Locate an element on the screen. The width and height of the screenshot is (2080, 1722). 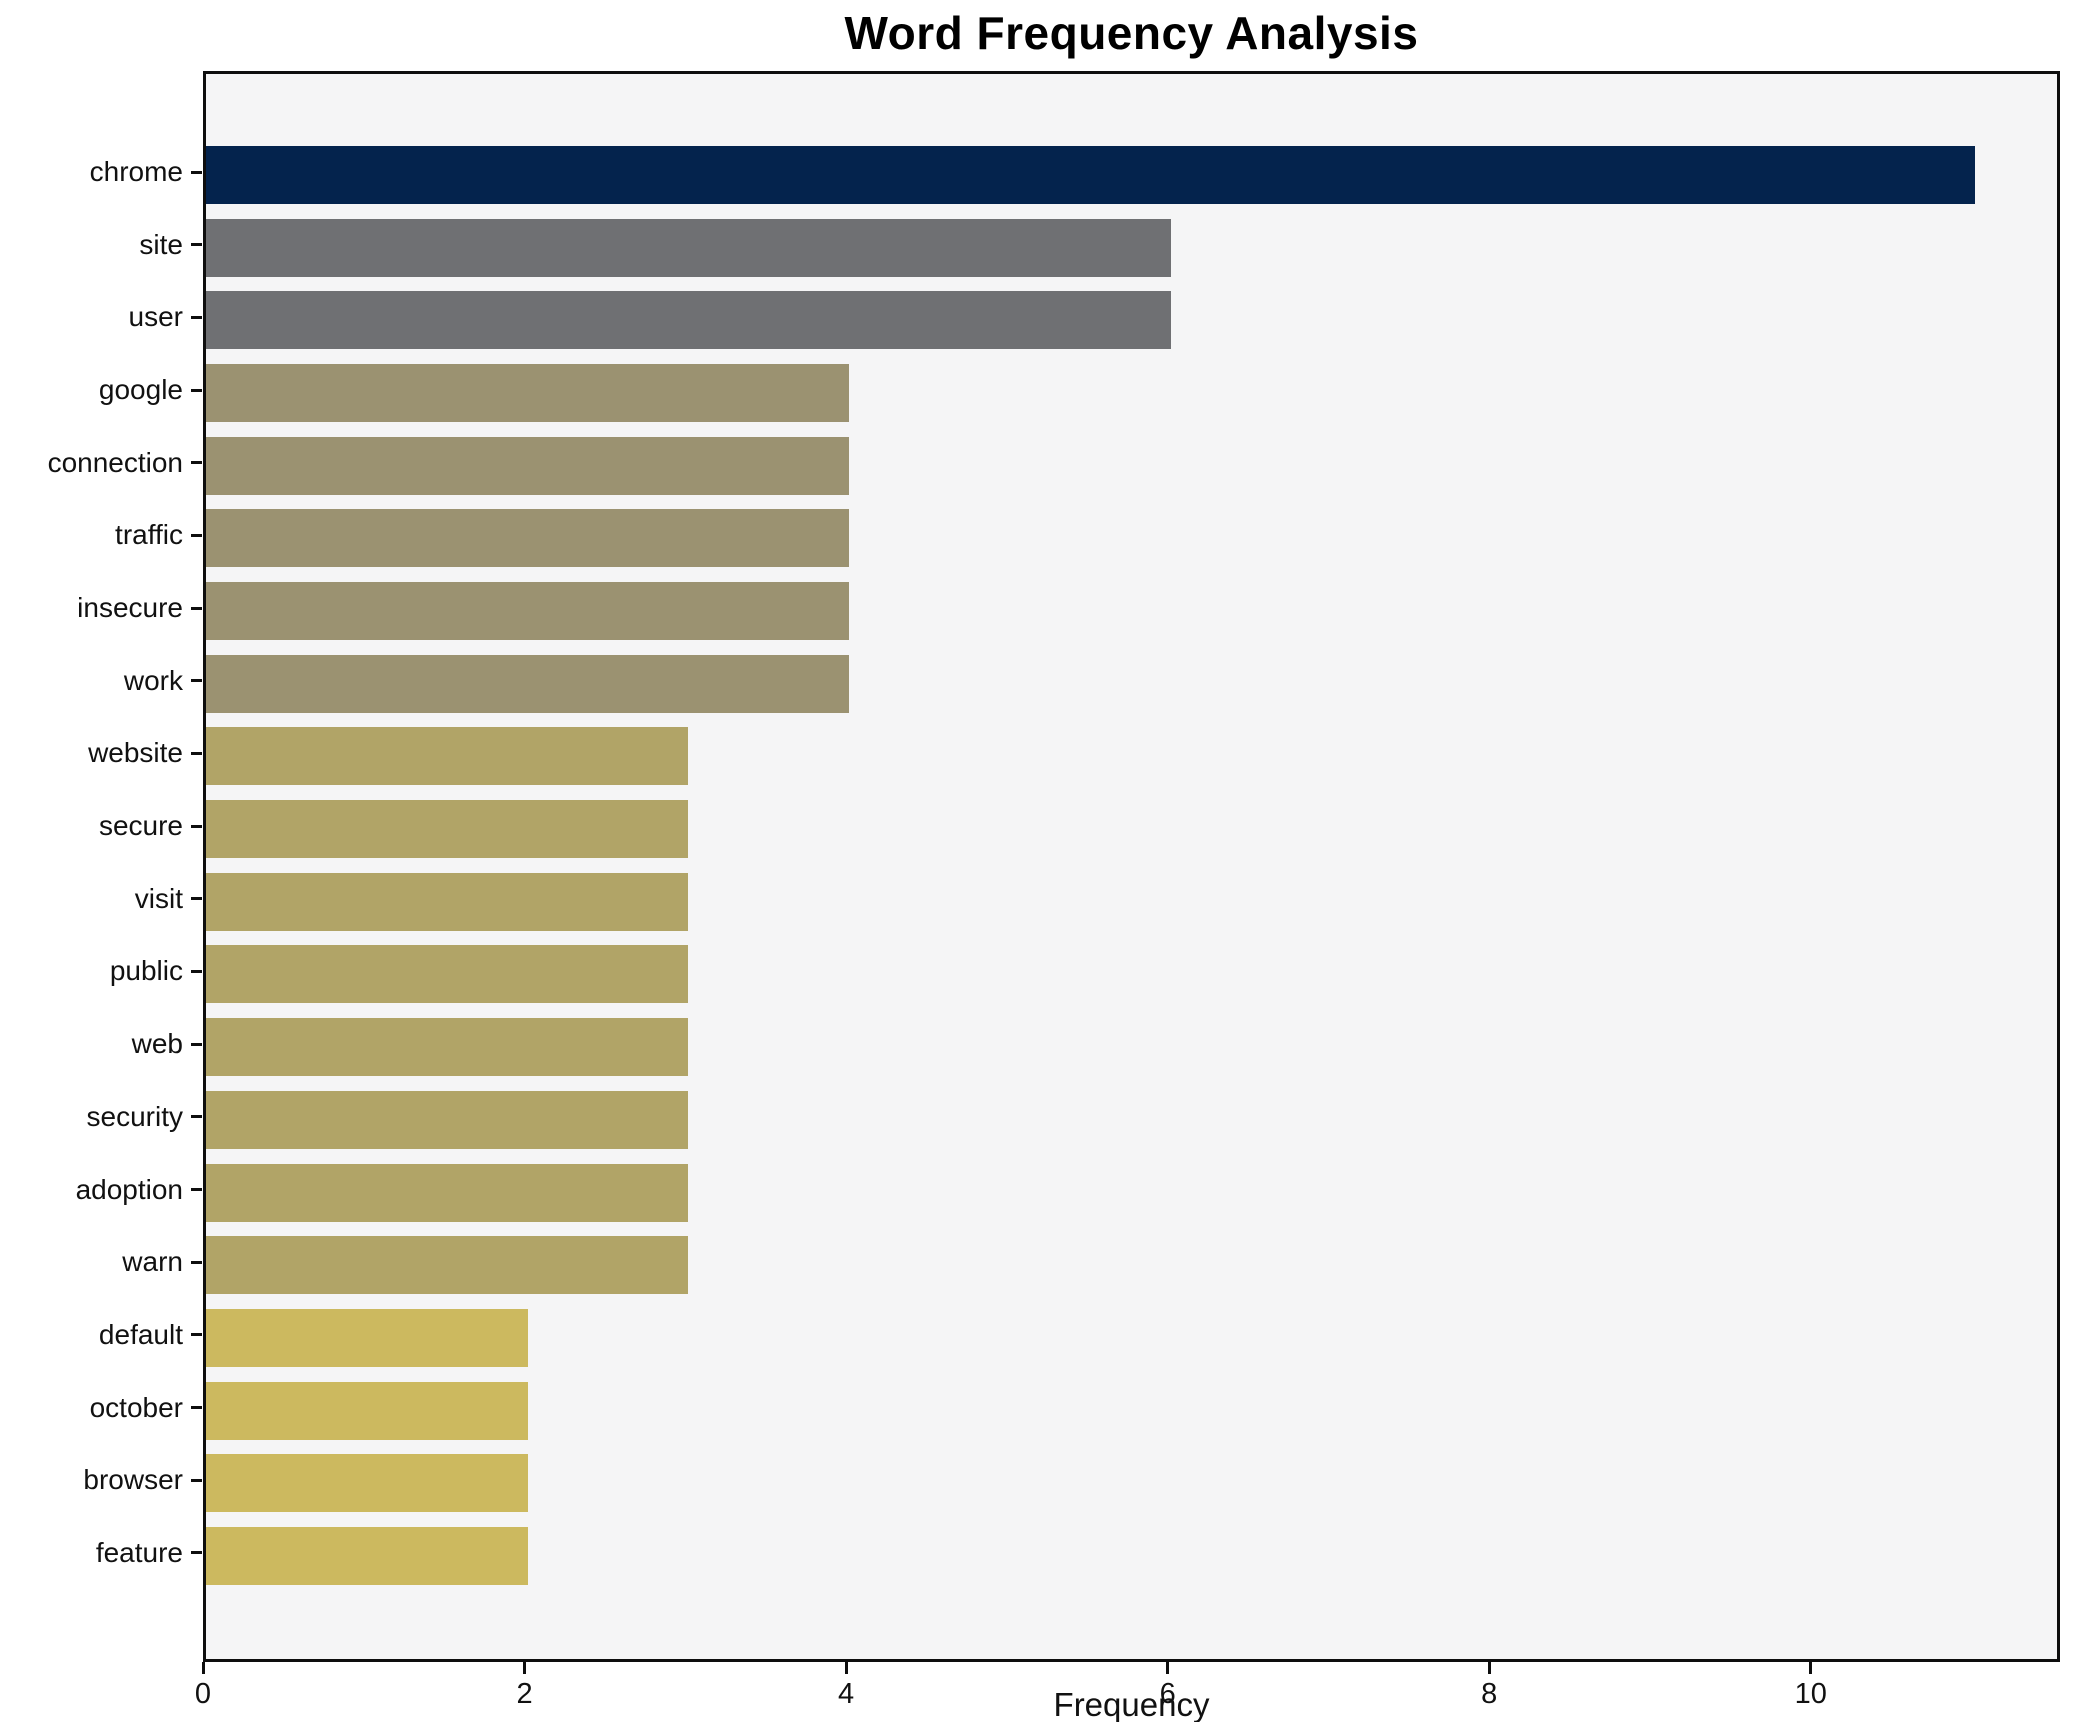
bar-adoption is located at coordinates (447, 1192).